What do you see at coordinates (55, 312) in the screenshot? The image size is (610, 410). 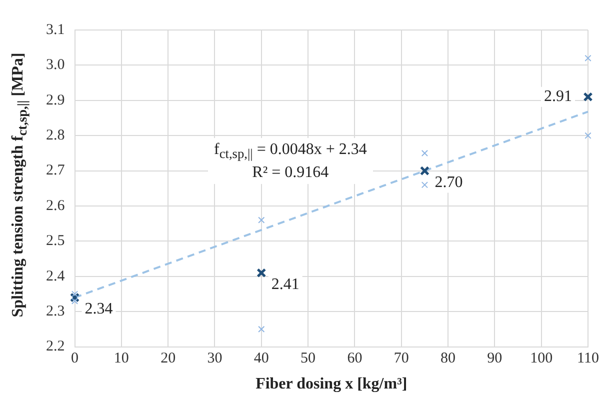 I see `y-tick-label: 2.3` at bounding box center [55, 312].